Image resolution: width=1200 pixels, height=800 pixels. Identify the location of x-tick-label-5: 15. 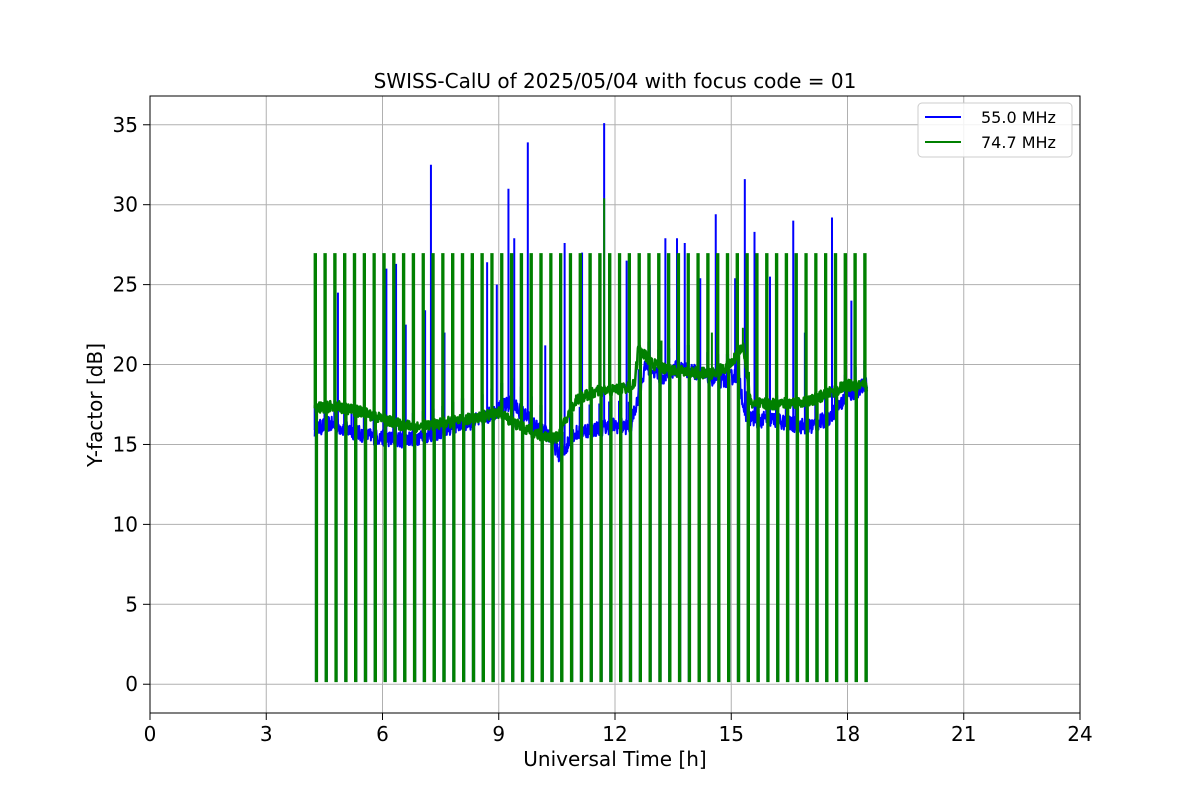
(731, 734).